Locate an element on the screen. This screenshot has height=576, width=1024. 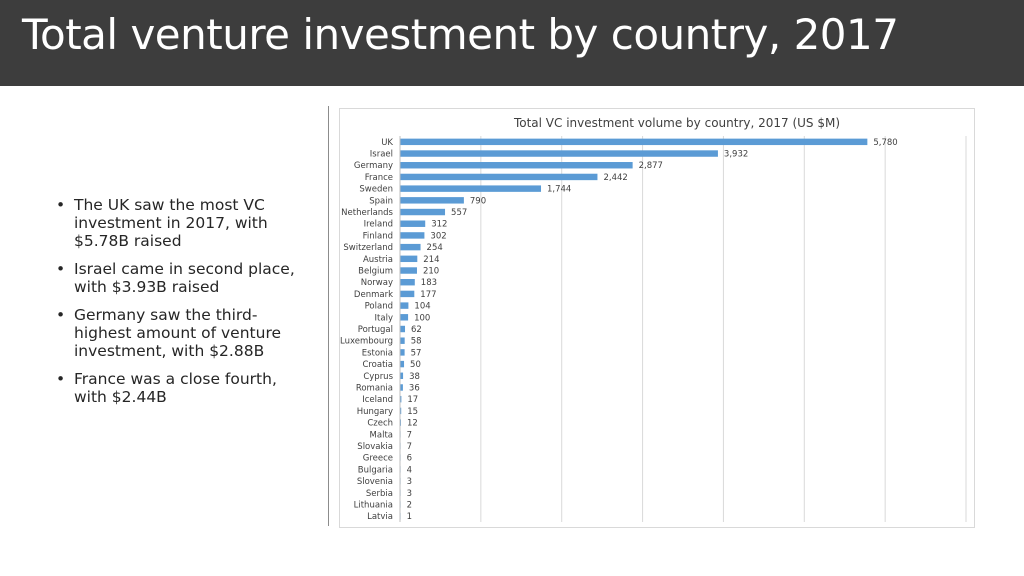
value-label: 38 is located at coordinates (414, 377).